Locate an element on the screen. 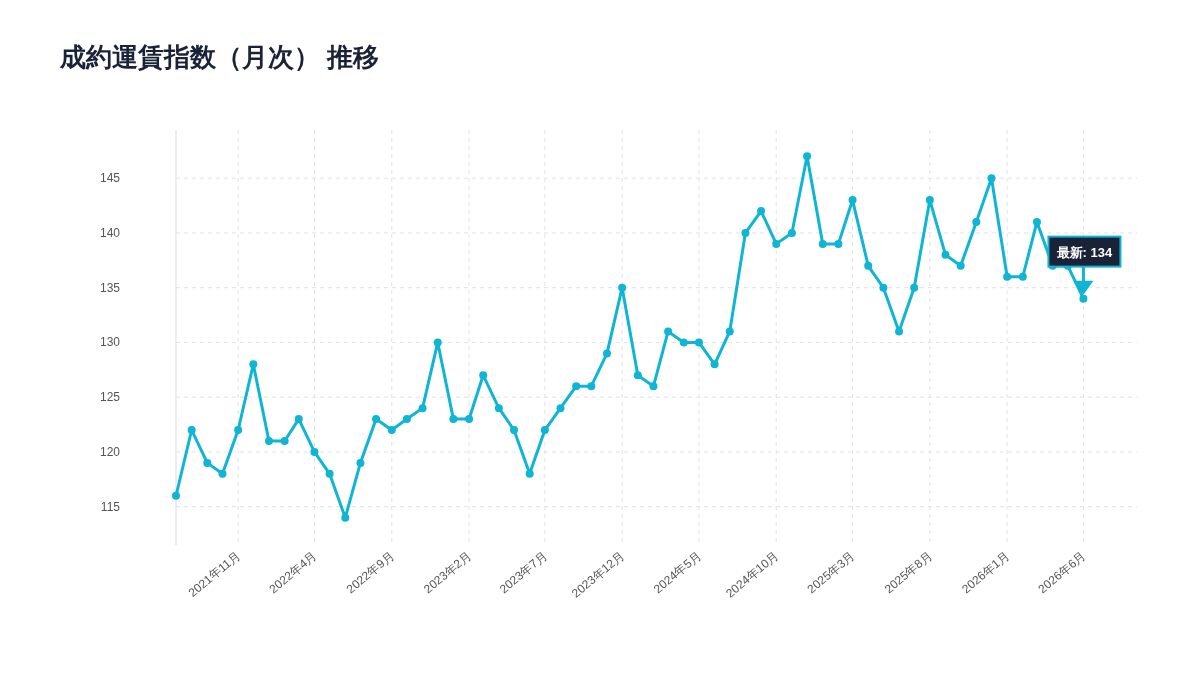 The width and height of the screenshot is (1200, 675). annotation: 最新: 134 is located at coordinates (1084, 252).